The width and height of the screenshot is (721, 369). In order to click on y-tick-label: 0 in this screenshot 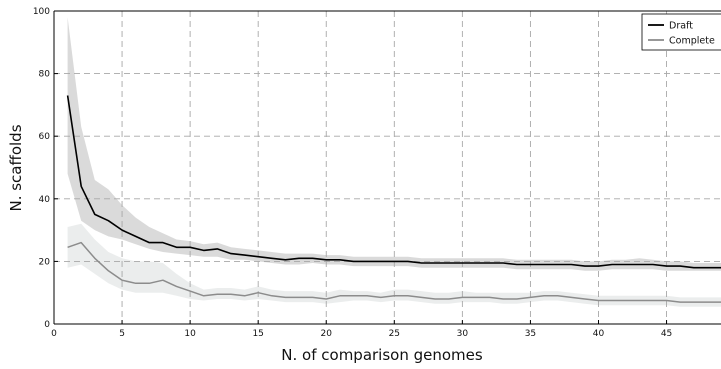, I will do `click(47, 325)`.